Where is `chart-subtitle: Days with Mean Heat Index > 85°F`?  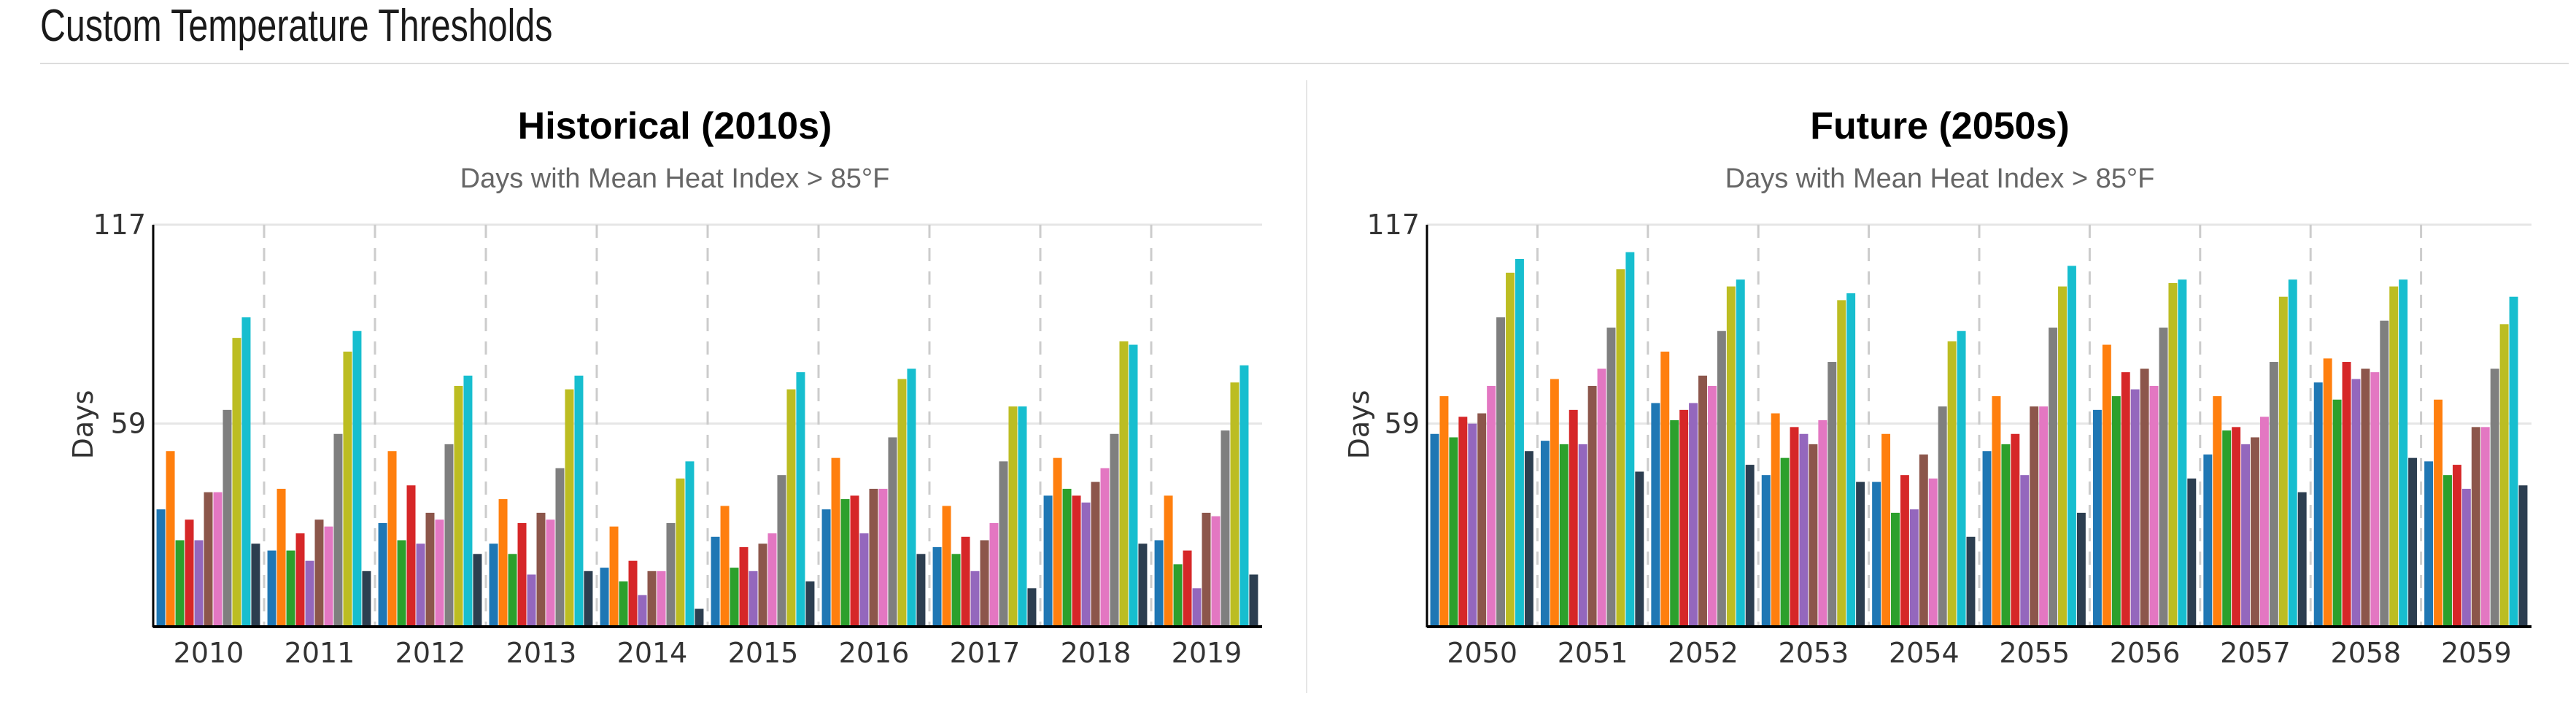
chart-subtitle: Days with Mean Heat Index > 85°F is located at coordinates (1940, 178).